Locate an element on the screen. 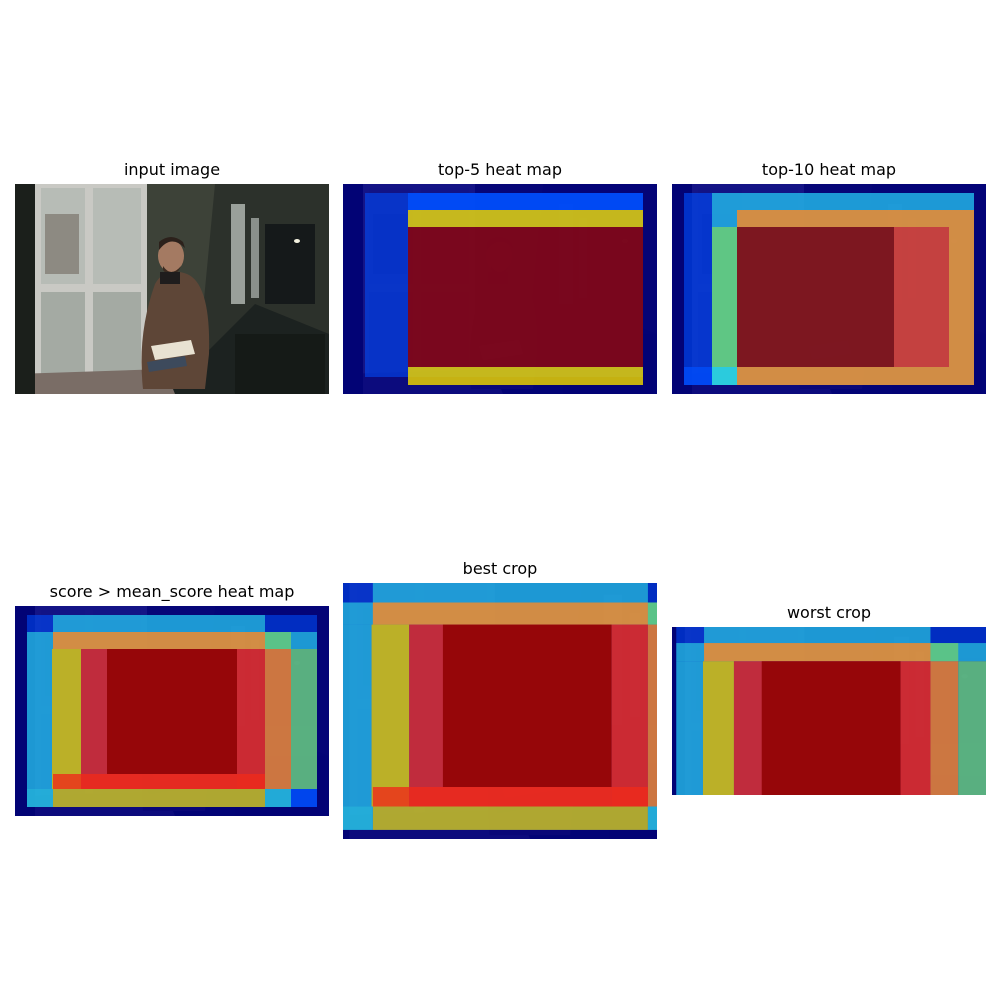  panel-title-top5: top-5 heat map is located at coordinates (500, 169).